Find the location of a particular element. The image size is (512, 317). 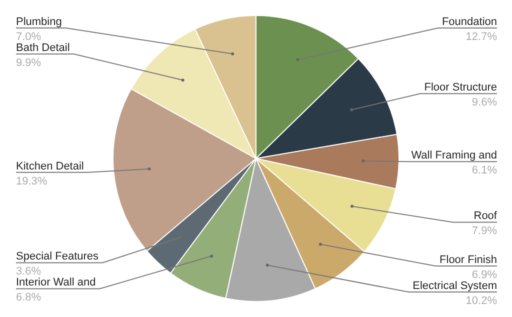

slice-label: Electrical System is located at coordinates (454, 286).